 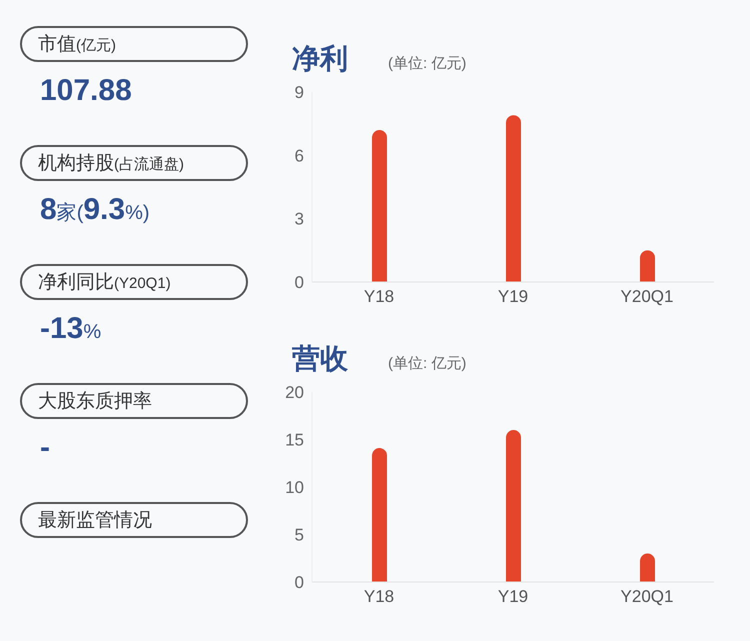 What do you see at coordinates (111, 164) in the screenshot?
I see `text: 机构持股(占流通盘)` at bounding box center [111, 164].